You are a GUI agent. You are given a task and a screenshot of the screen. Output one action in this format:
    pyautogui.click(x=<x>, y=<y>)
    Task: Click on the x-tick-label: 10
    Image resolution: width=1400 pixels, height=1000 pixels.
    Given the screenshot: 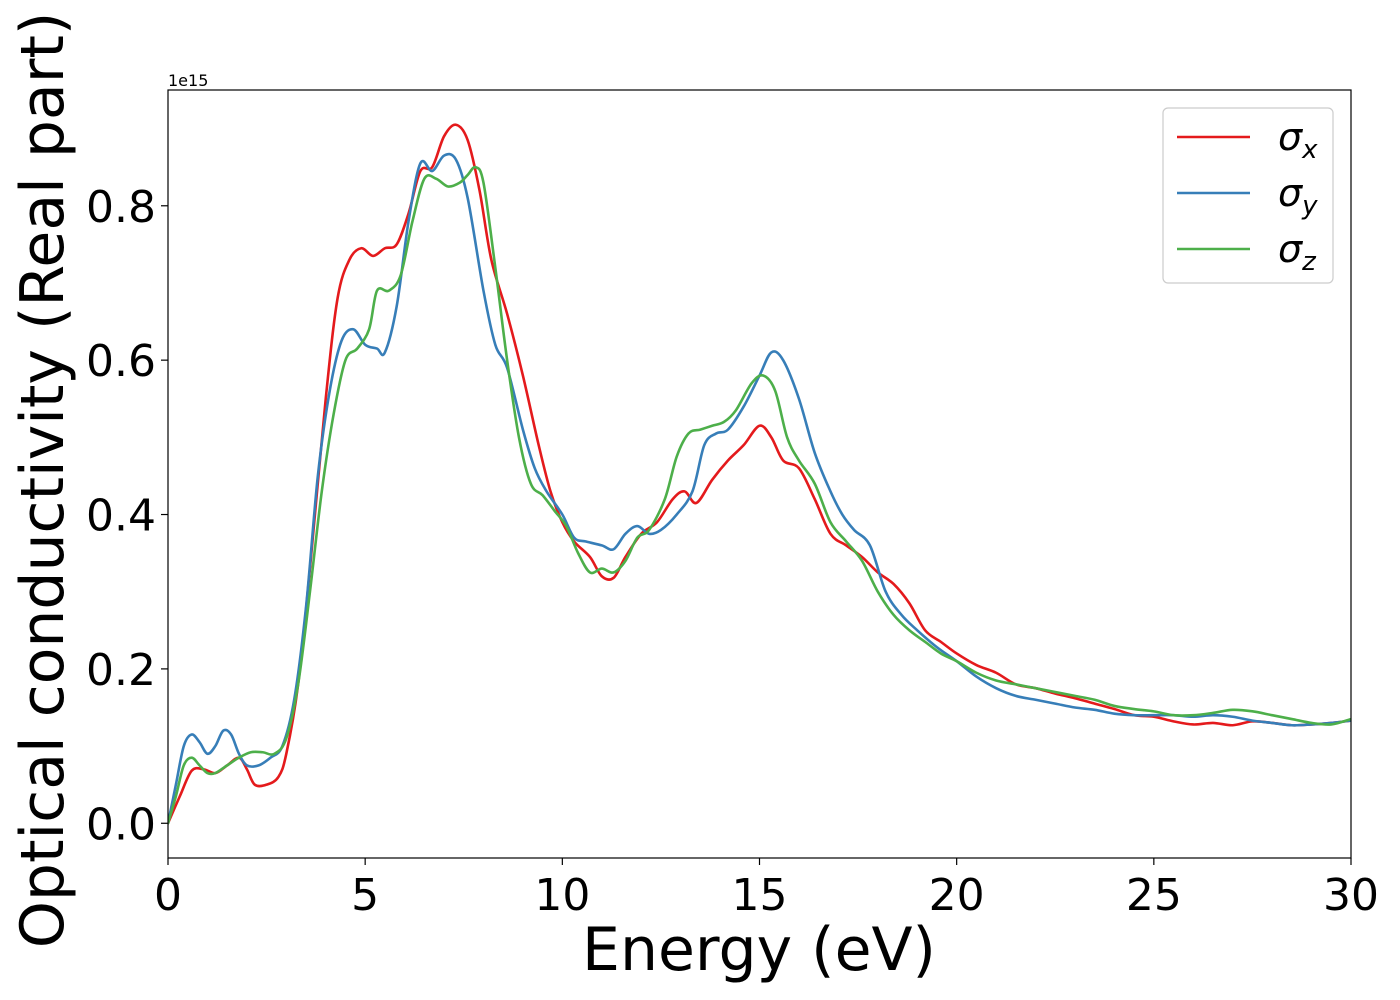 What is the action you would take?
    pyautogui.click(x=562, y=895)
    